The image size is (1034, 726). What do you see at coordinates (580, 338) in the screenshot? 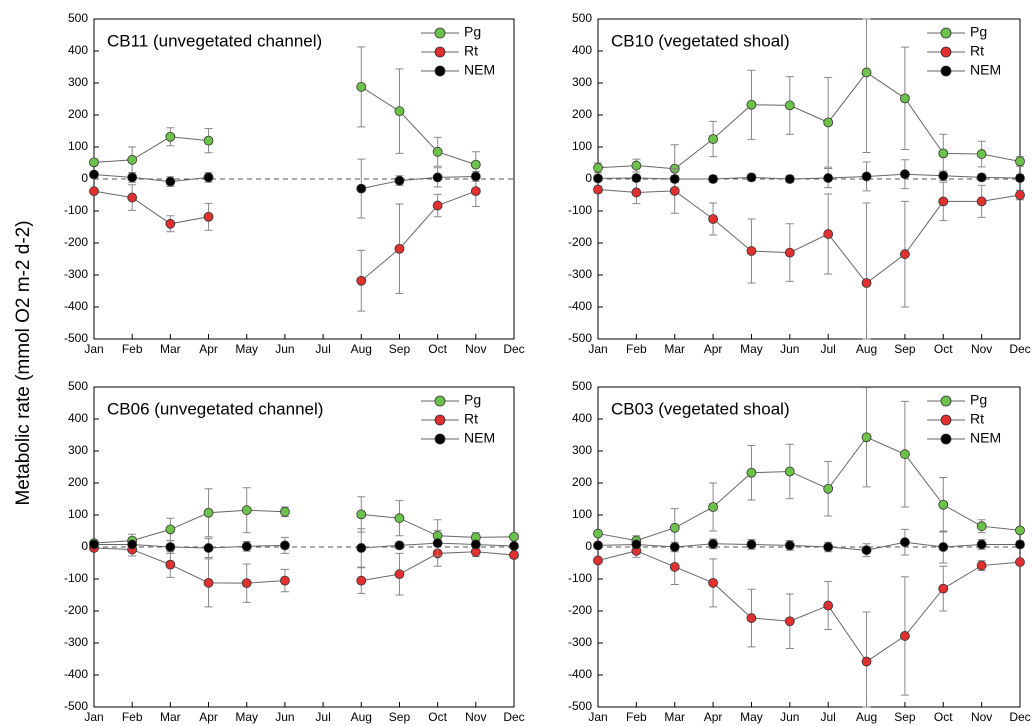
I see `y-tick-label: -500` at bounding box center [580, 338].